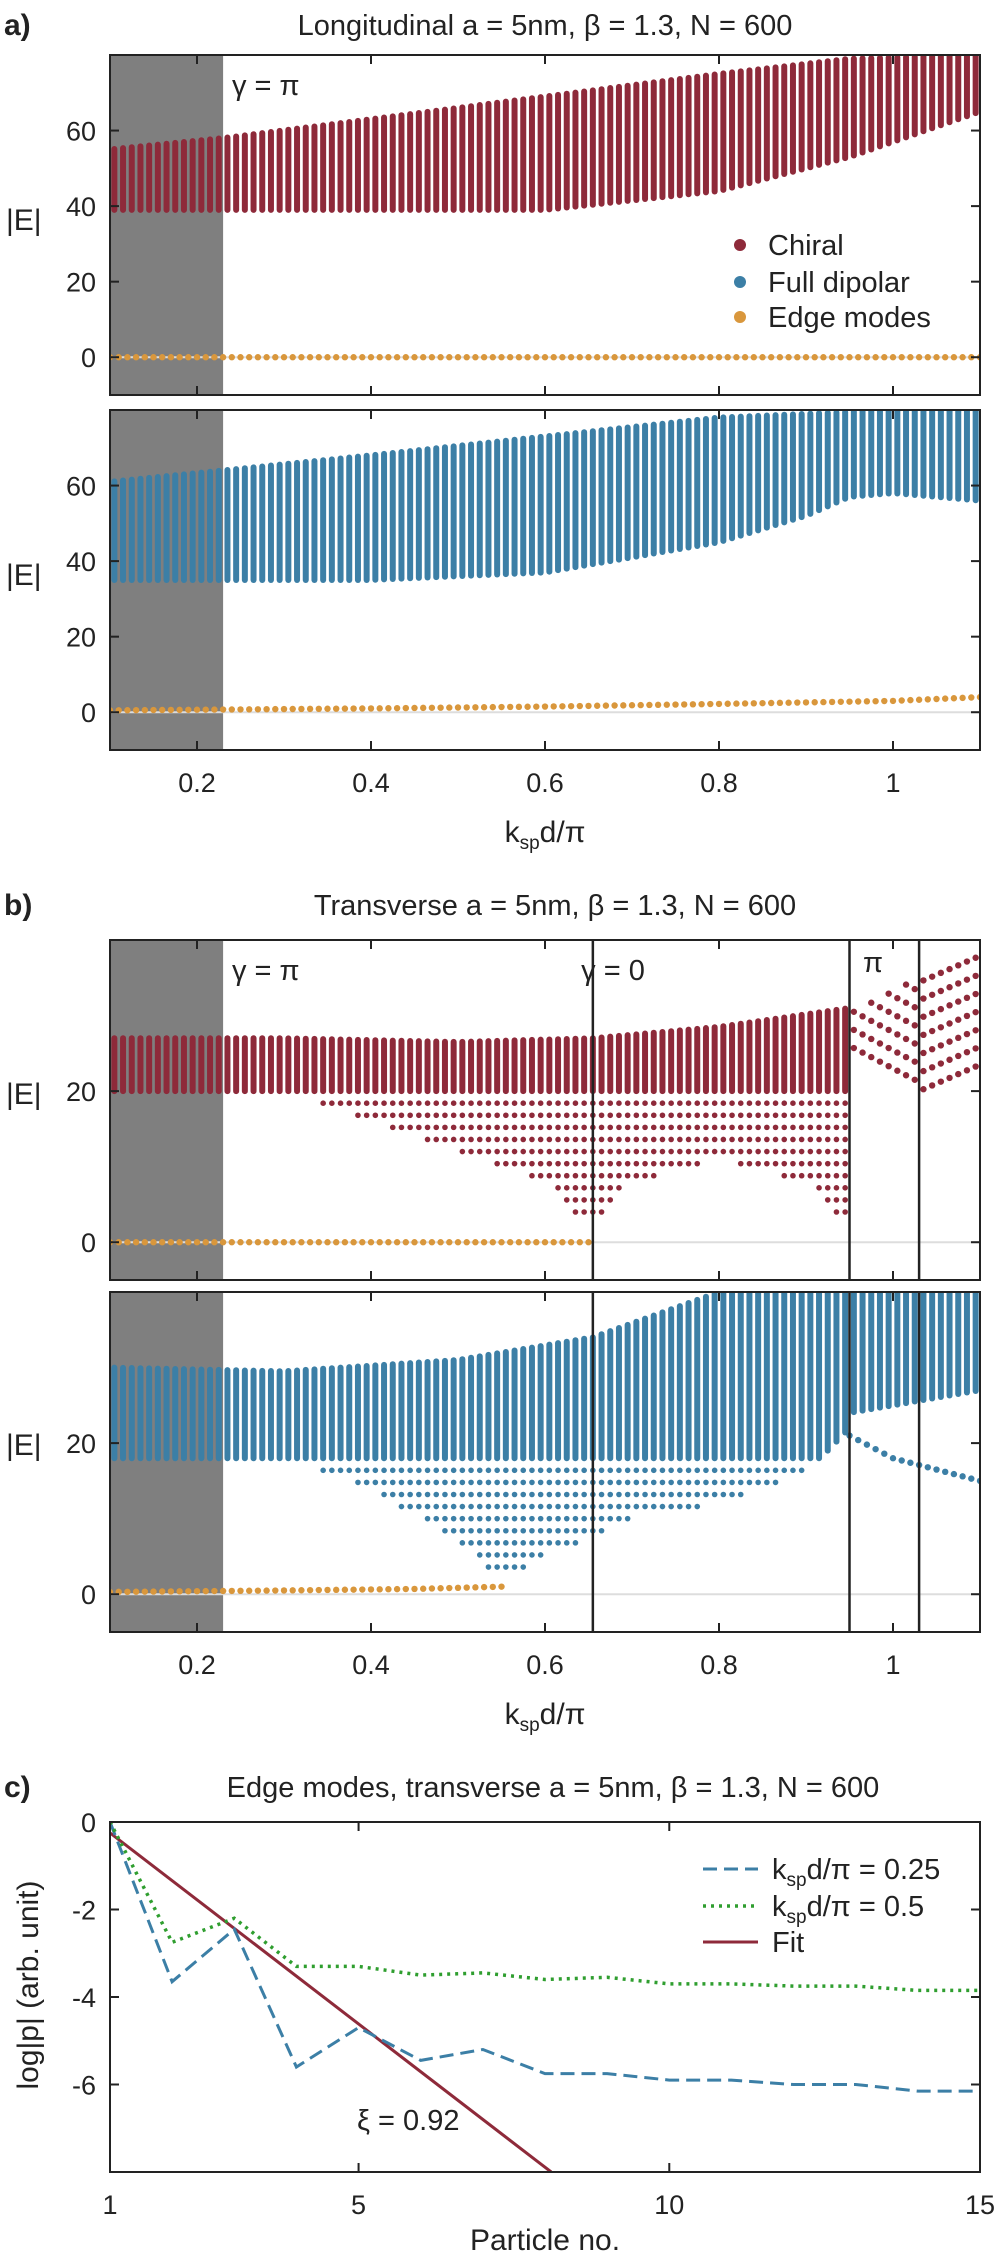 The height and width of the screenshot is (2259, 1000). What do you see at coordinates (669, 2205) in the screenshot?
I see `x-tick-label: 10` at bounding box center [669, 2205].